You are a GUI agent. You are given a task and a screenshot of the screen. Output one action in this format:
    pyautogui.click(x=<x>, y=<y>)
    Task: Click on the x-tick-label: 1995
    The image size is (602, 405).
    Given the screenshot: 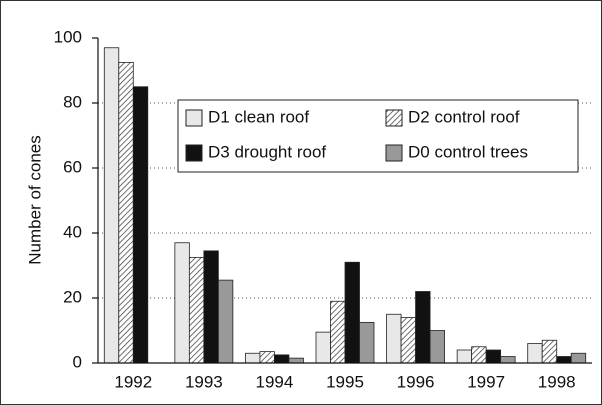 What is the action you would take?
    pyautogui.click(x=345, y=381)
    